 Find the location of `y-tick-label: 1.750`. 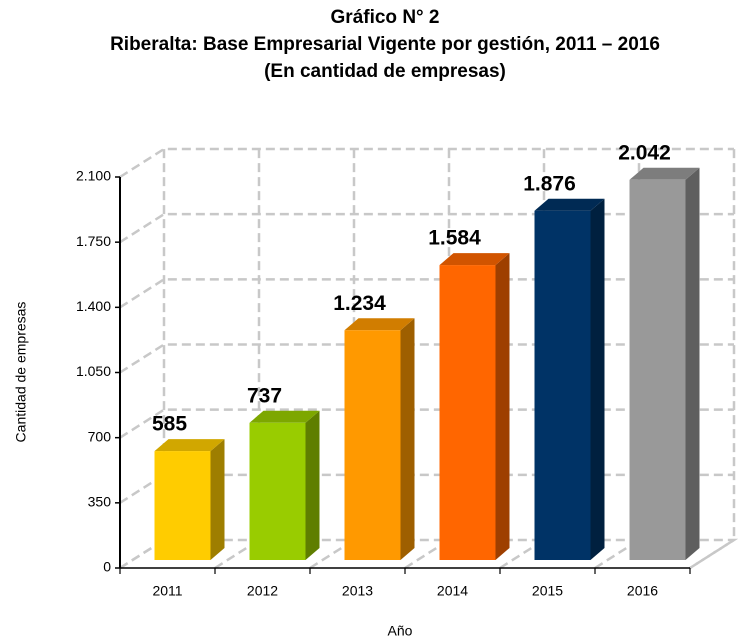

y-tick-label: 1.750 is located at coordinates (93, 241).